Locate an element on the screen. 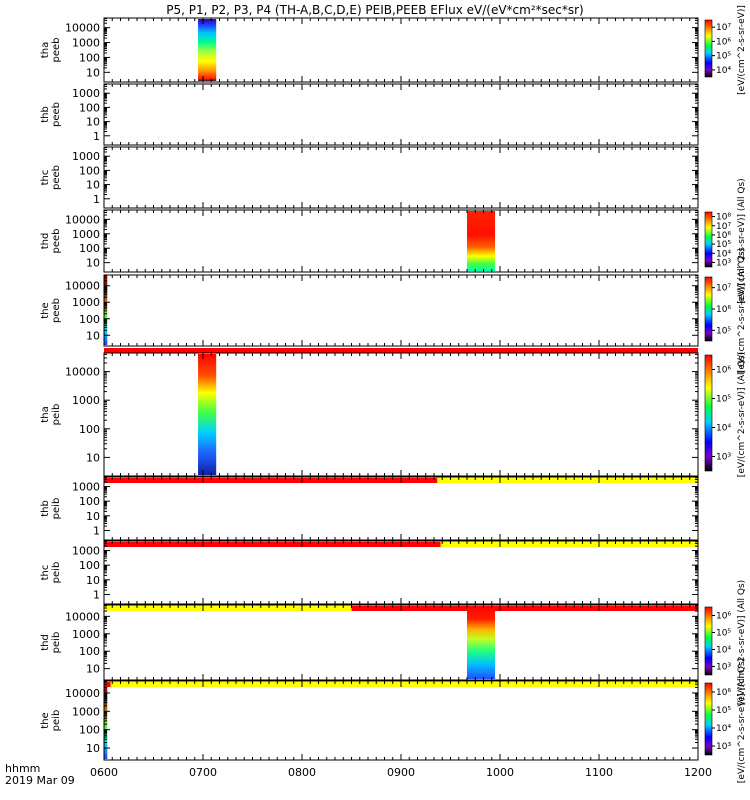  panel-y-label: thepeeb is located at coordinates (51, 310).